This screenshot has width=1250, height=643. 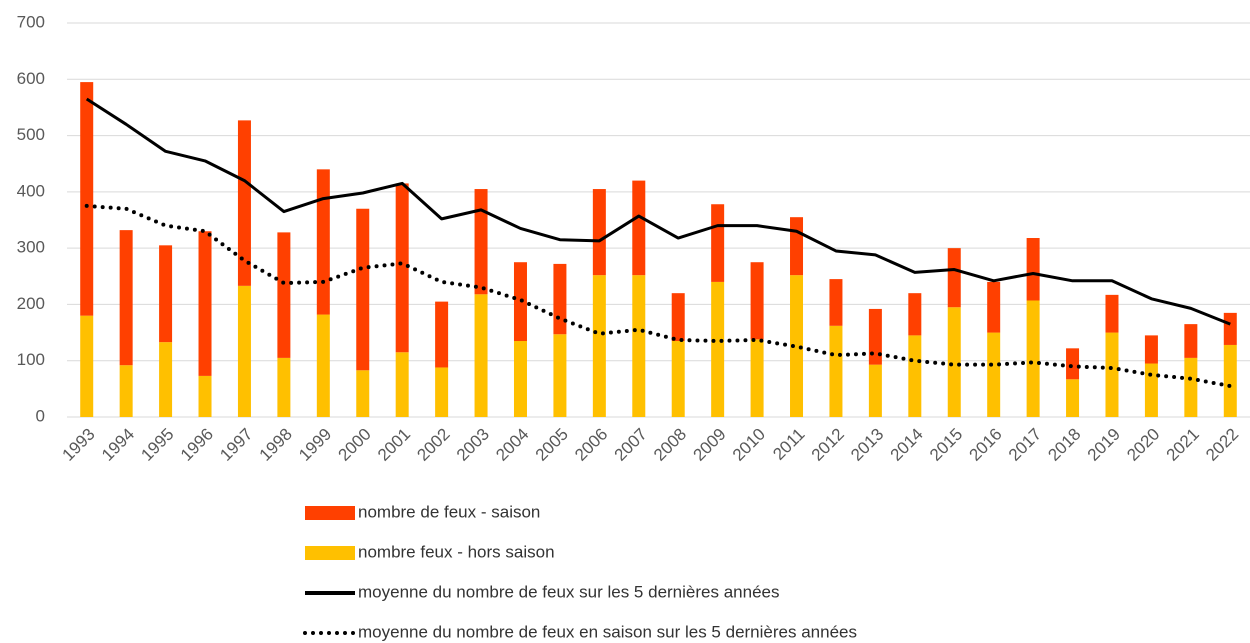 What do you see at coordinates (315, 445) in the screenshot?
I see `x-tick-label: 1999` at bounding box center [315, 445].